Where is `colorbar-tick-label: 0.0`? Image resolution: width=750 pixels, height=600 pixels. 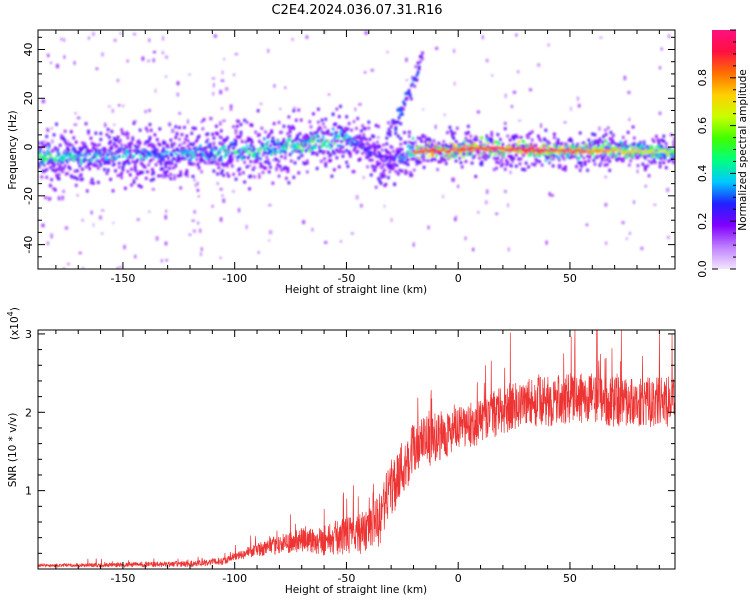 colorbar-tick-label: 0.0 is located at coordinates (702, 269).